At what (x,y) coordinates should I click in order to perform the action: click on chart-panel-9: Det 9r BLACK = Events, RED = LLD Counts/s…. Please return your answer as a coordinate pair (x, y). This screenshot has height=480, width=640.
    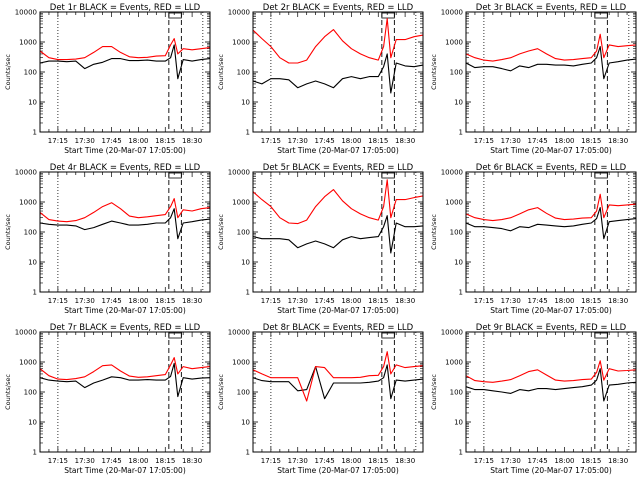
    Looking at the image, I should click on (533, 399).